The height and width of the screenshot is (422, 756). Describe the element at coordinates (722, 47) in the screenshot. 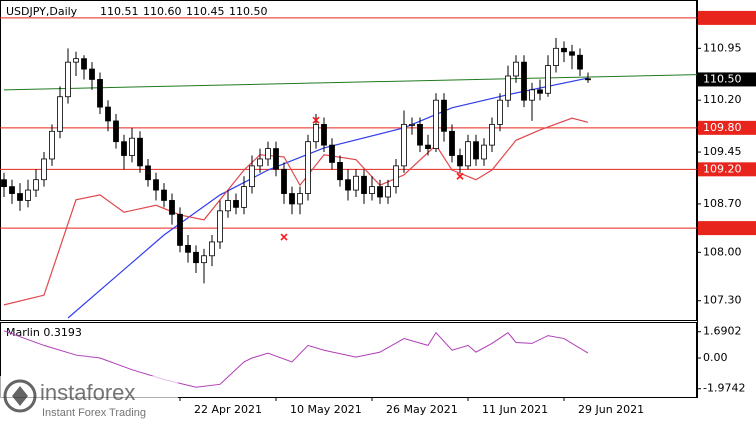

I see `y-tick-label: 110.95` at that location.